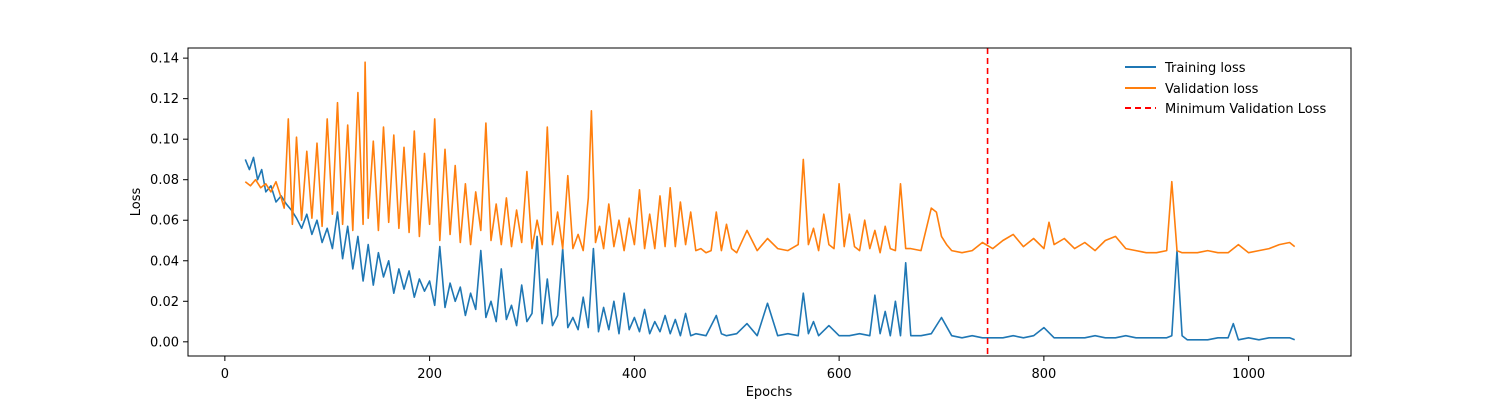  What do you see at coordinates (1212, 89) in the screenshot?
I see `legend-label-validation: Validation loss` at bounding box center [1212, 89].